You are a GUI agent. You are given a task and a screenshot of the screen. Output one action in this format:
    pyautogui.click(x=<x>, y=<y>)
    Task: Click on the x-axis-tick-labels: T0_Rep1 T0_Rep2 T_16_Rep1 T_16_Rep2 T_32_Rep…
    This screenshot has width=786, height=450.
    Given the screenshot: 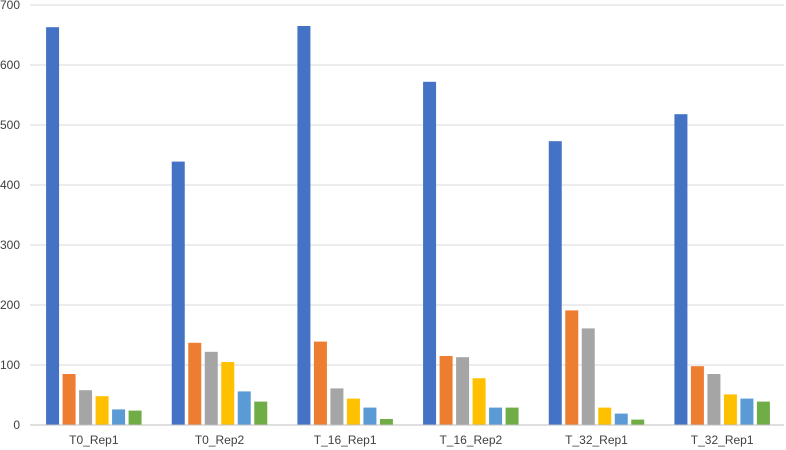 What is the action you would take?
    pyautogui.click(x=411, y=440)
    